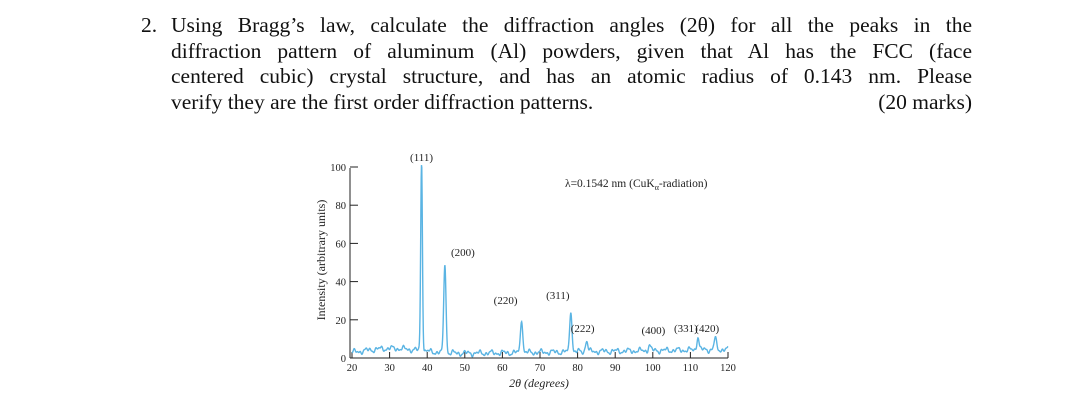 This screenshot has width=1079, height=406. What do you see at coordinates (564, 244) in the screenshot?
I see `peak-labels: (111) (200) (220) (311) (222) (400) (331)(420)` at bounding box center [564, 244].